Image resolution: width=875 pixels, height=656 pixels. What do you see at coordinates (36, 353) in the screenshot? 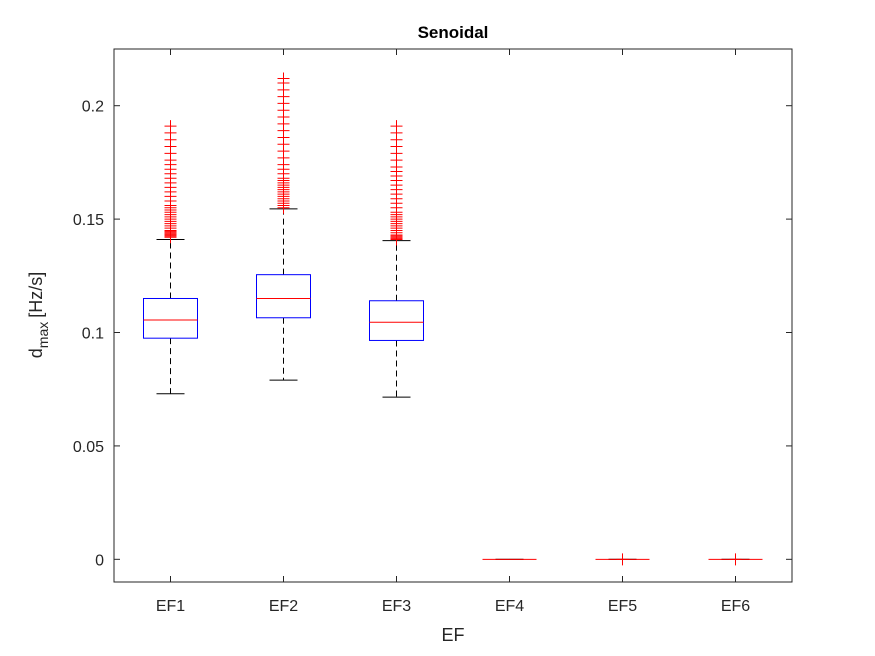
I see `y-axis-label-main: d` at bounding box center [36, 353].